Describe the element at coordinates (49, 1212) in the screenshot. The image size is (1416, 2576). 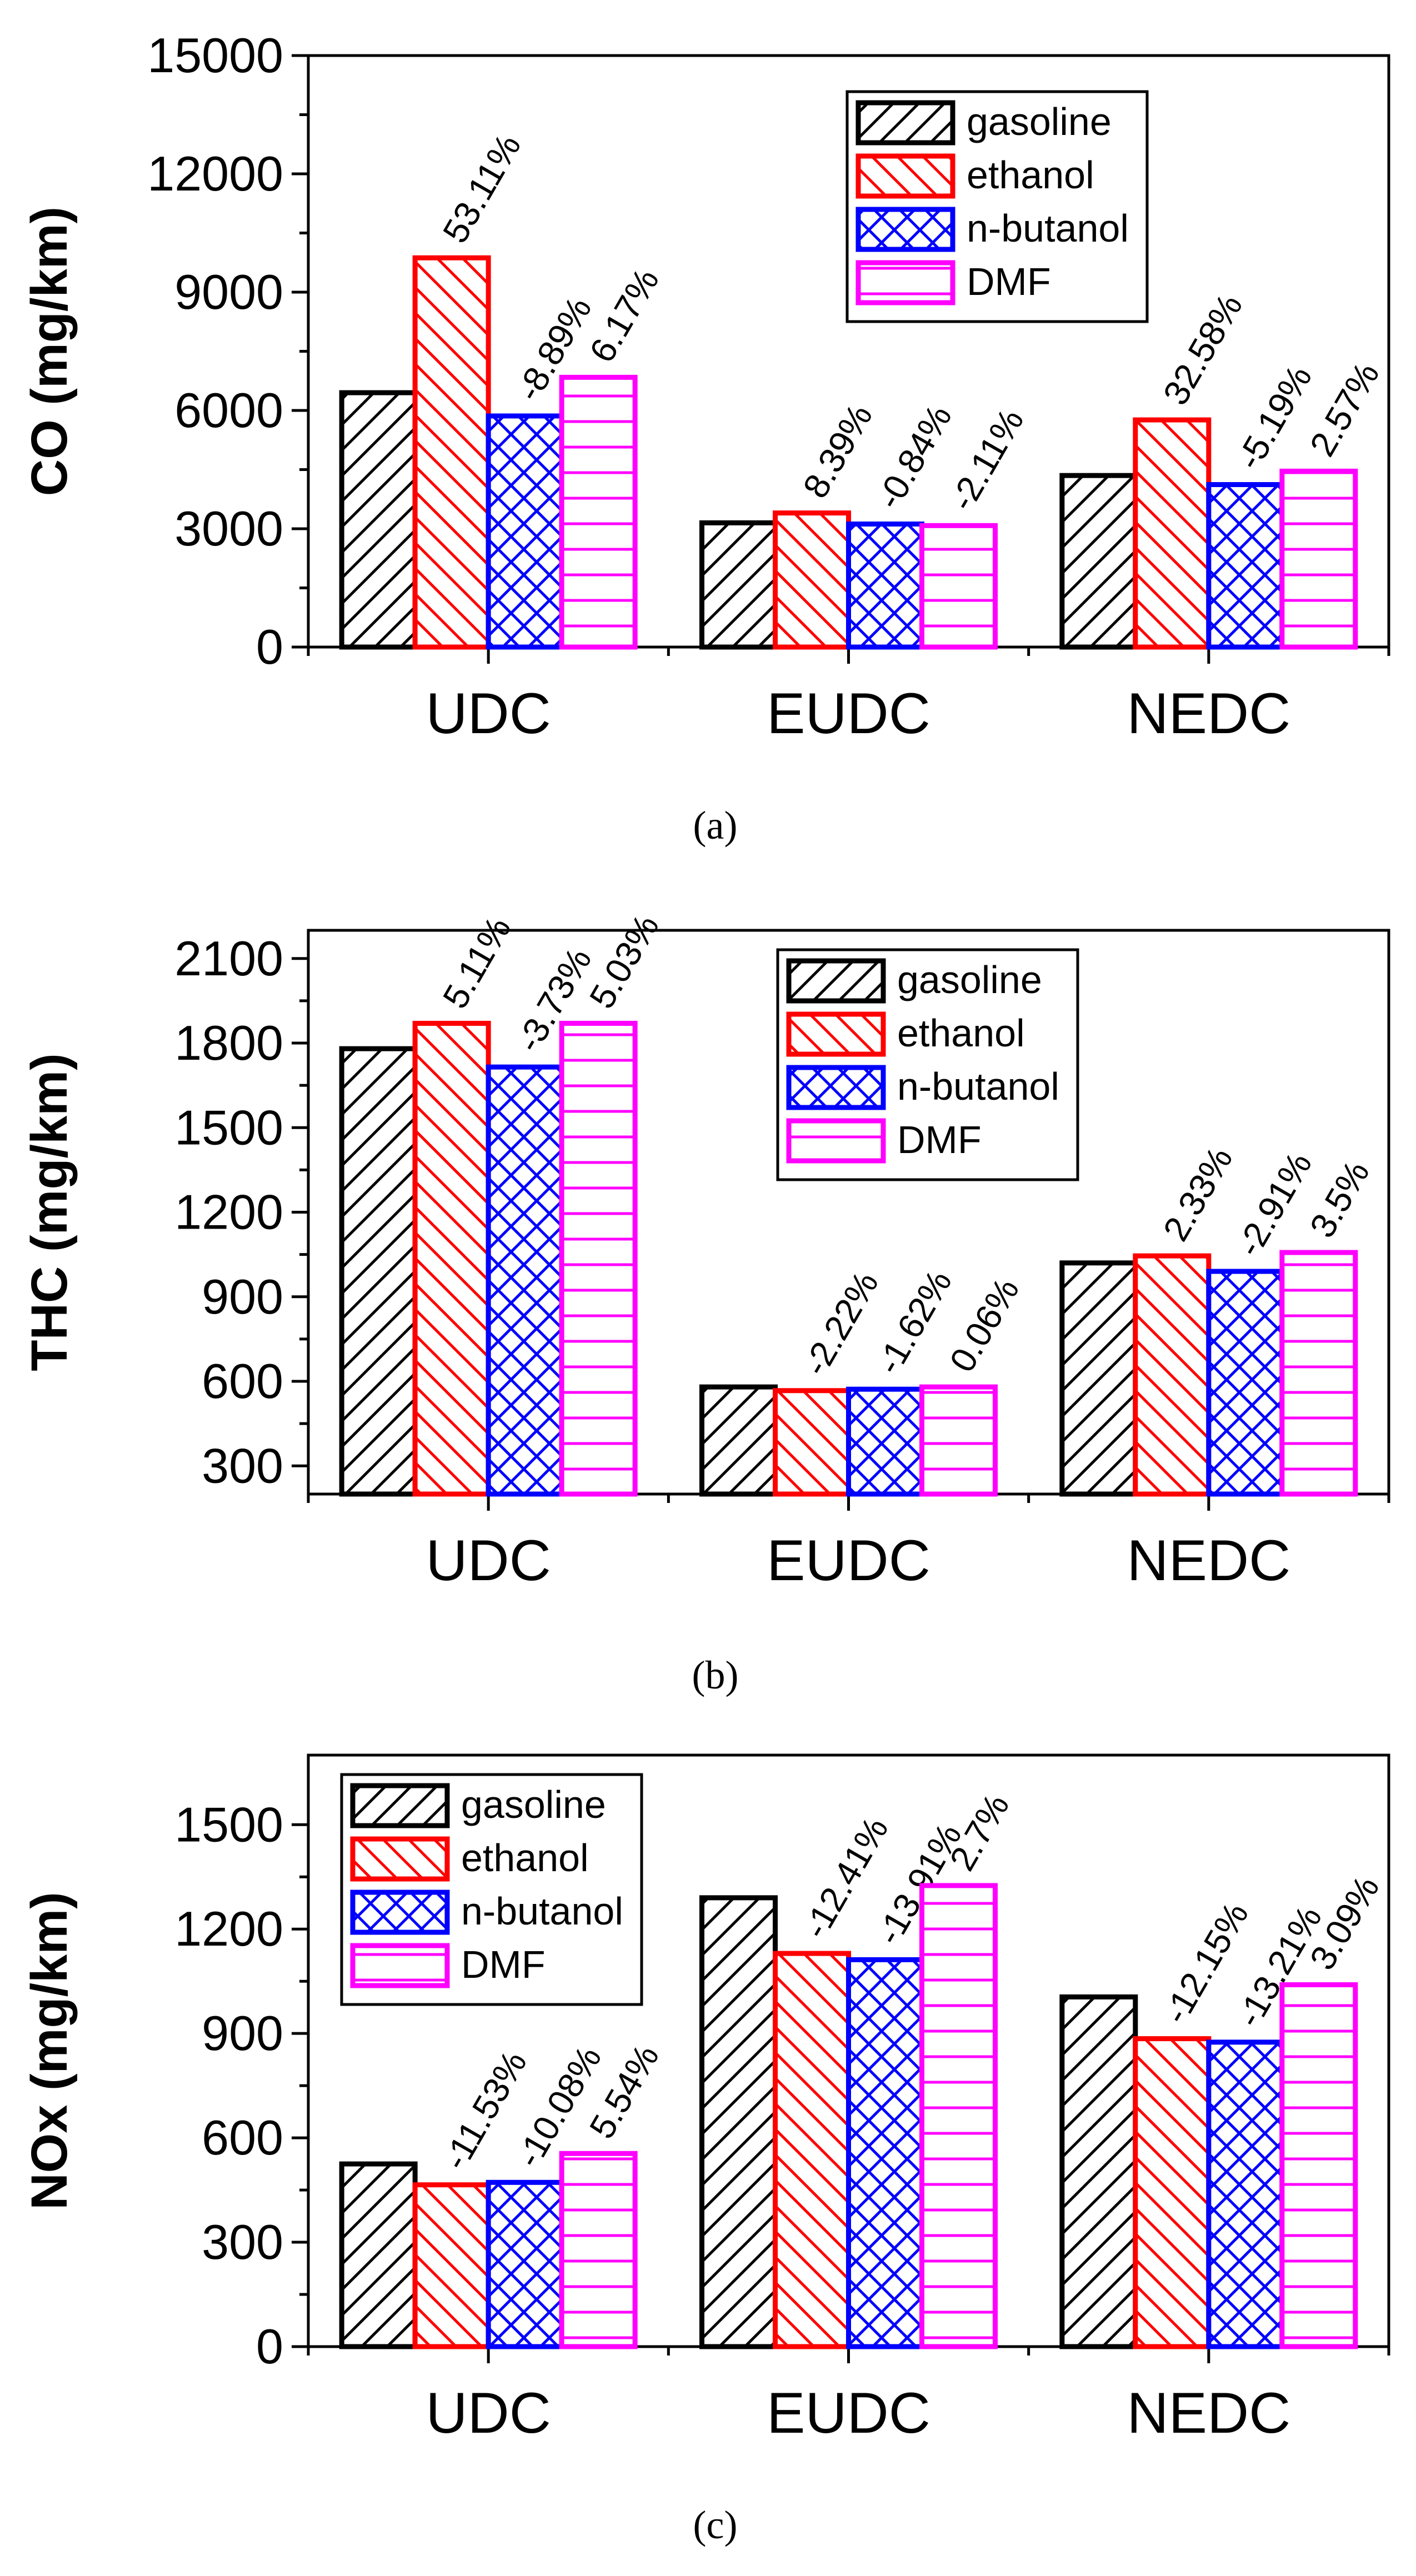
I see `y-axis-label: THC (mg/km)` at that location.